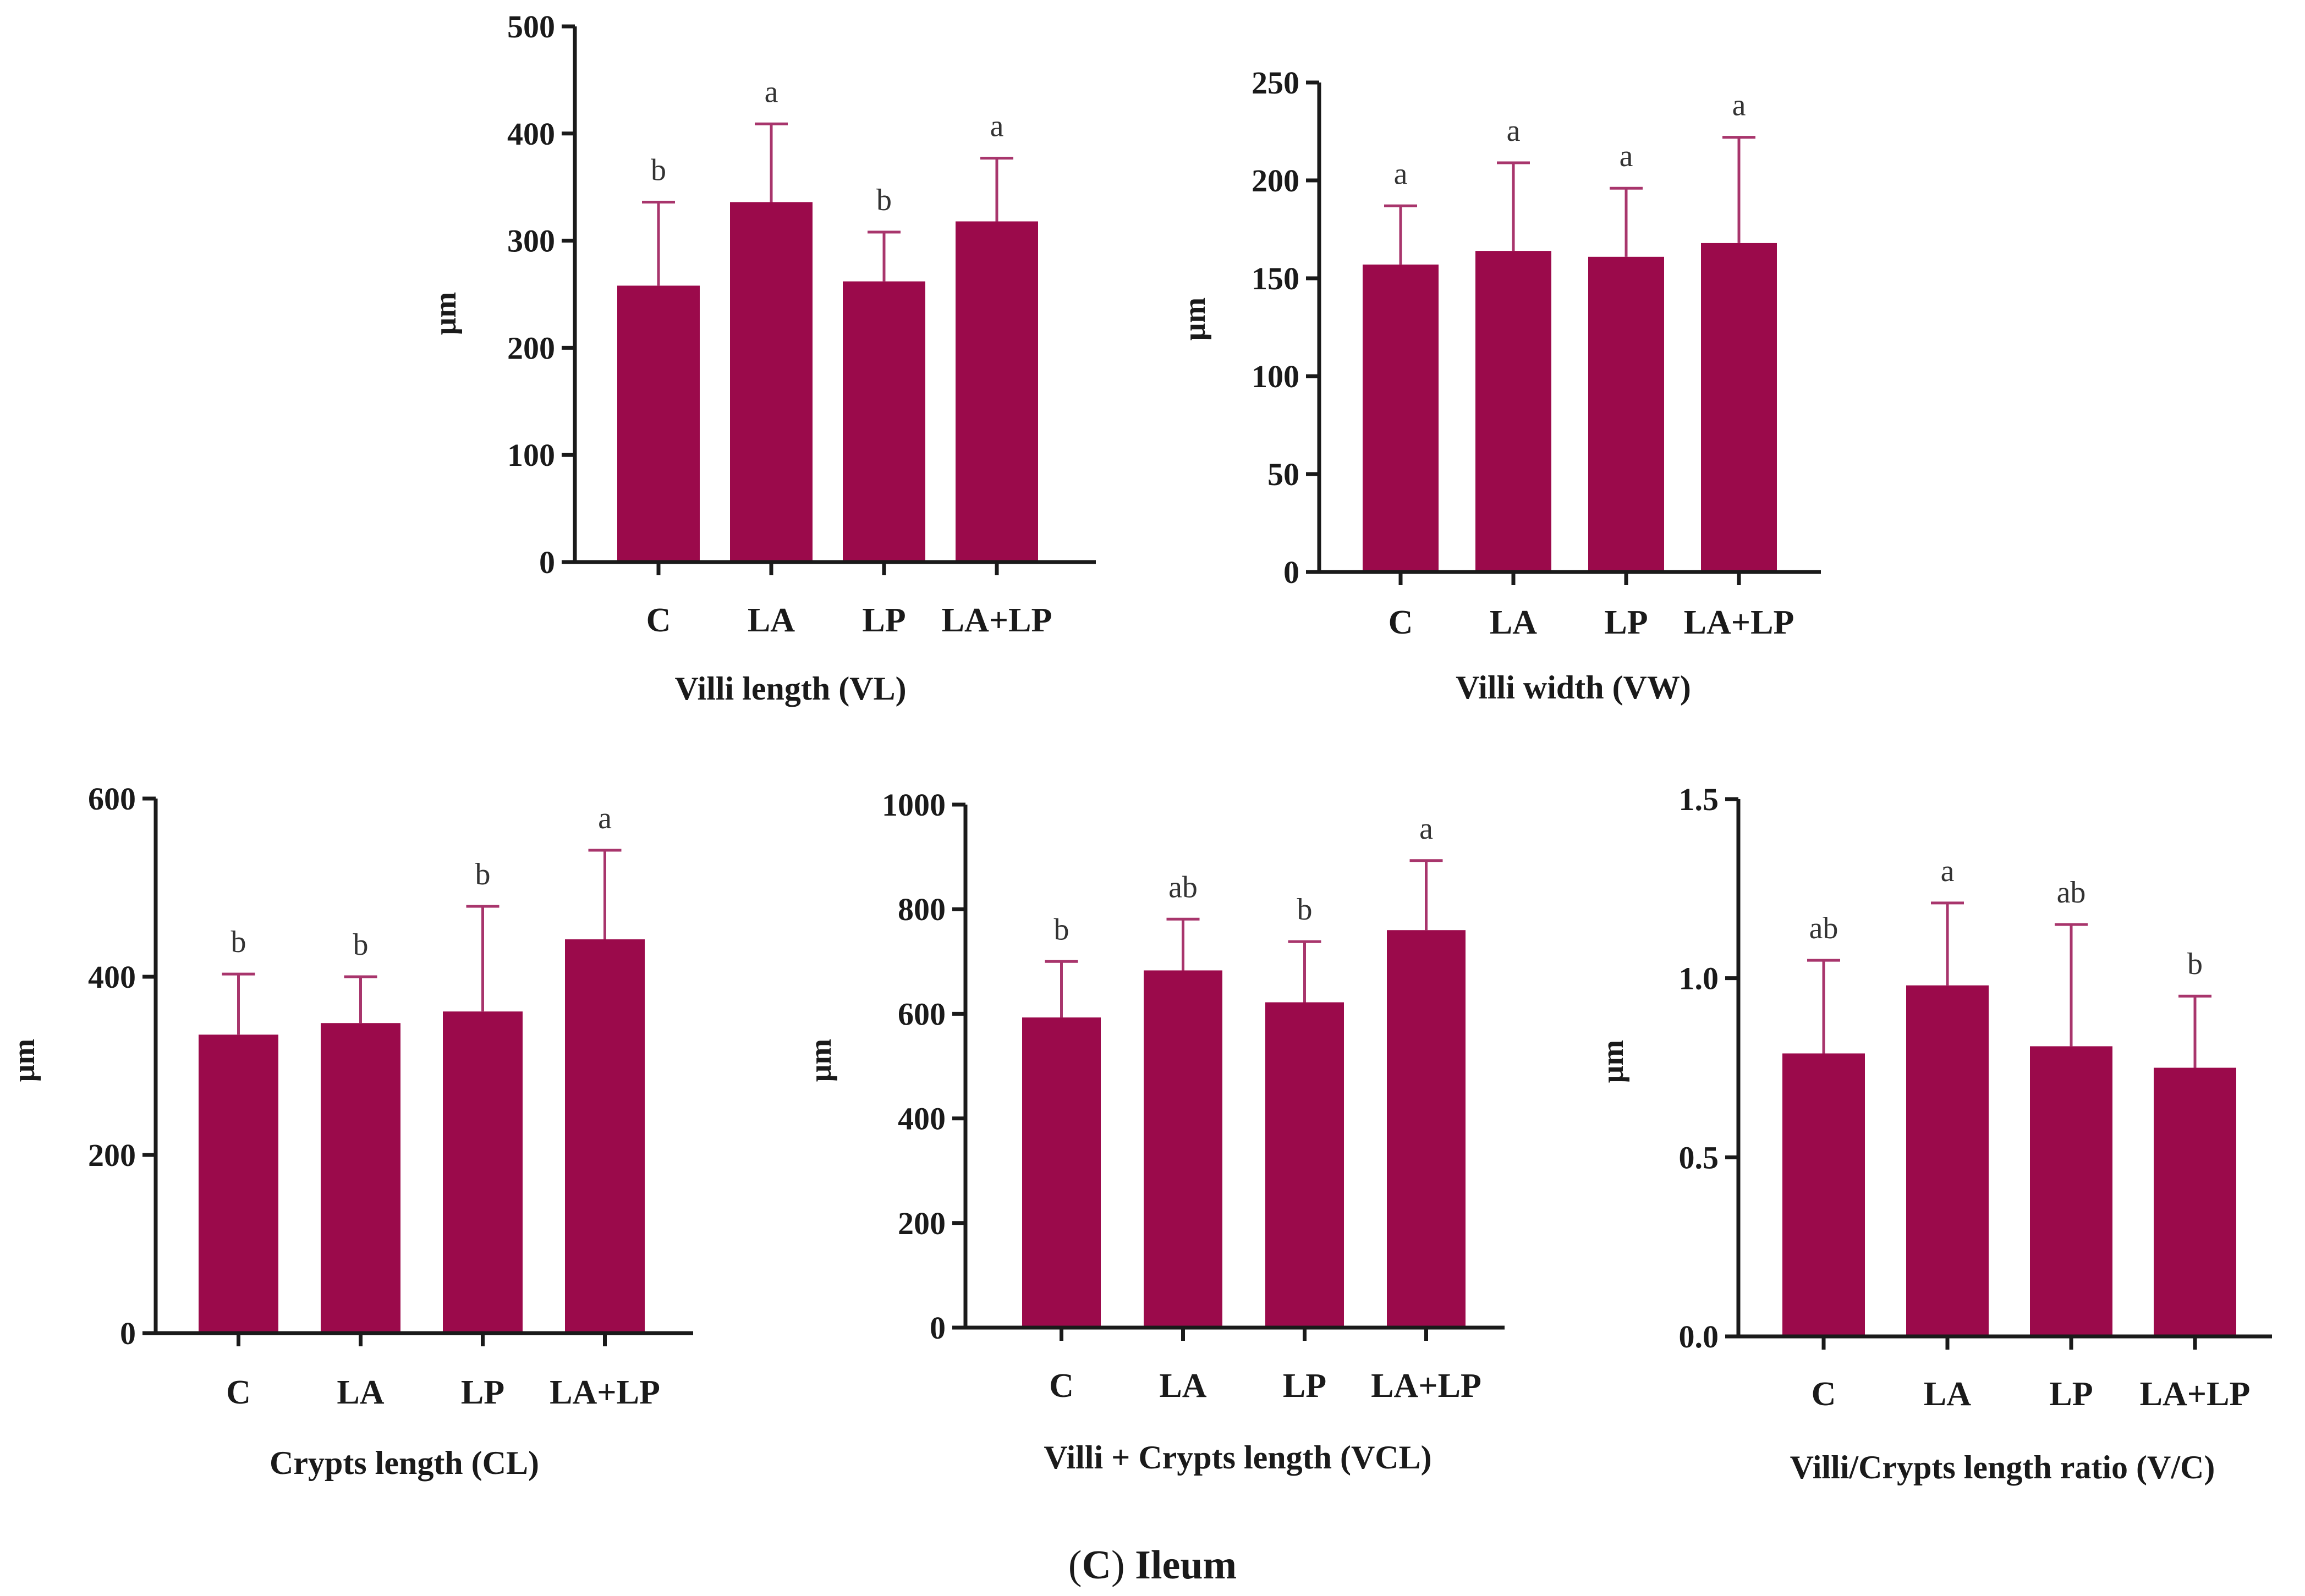  I want to click on vl-category-label-lp: LP, so click(883, 620).